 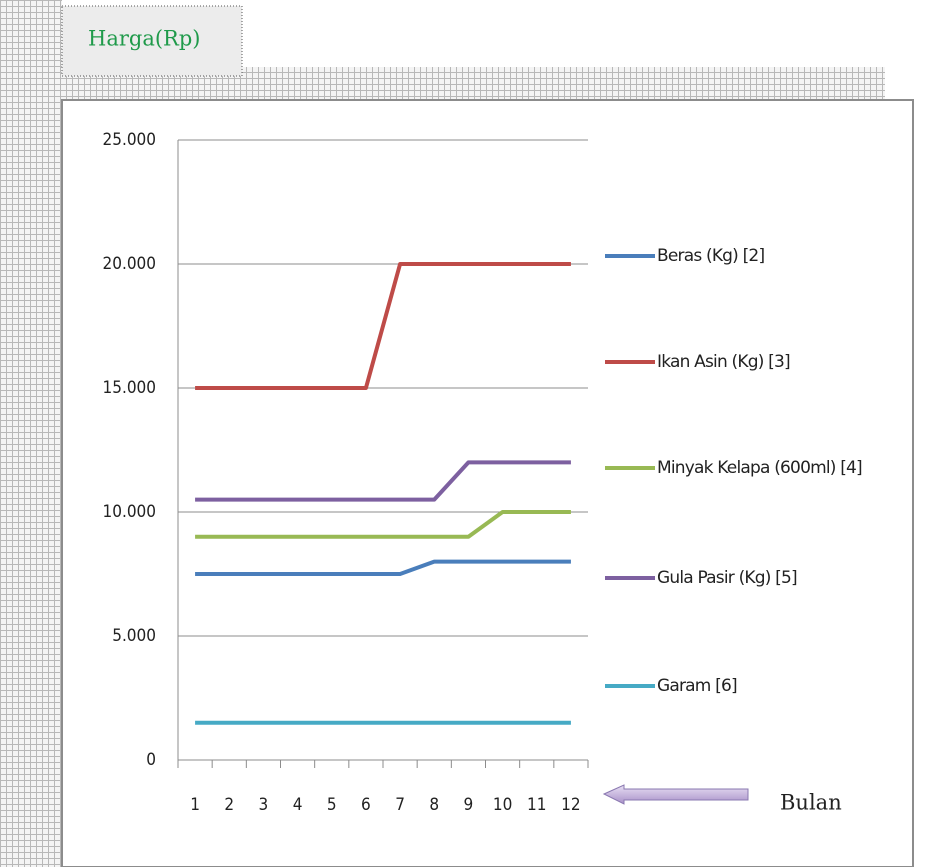 I want to click on legend-label: Ikan Asin (Kg) [3], so click(x=724, y=362).